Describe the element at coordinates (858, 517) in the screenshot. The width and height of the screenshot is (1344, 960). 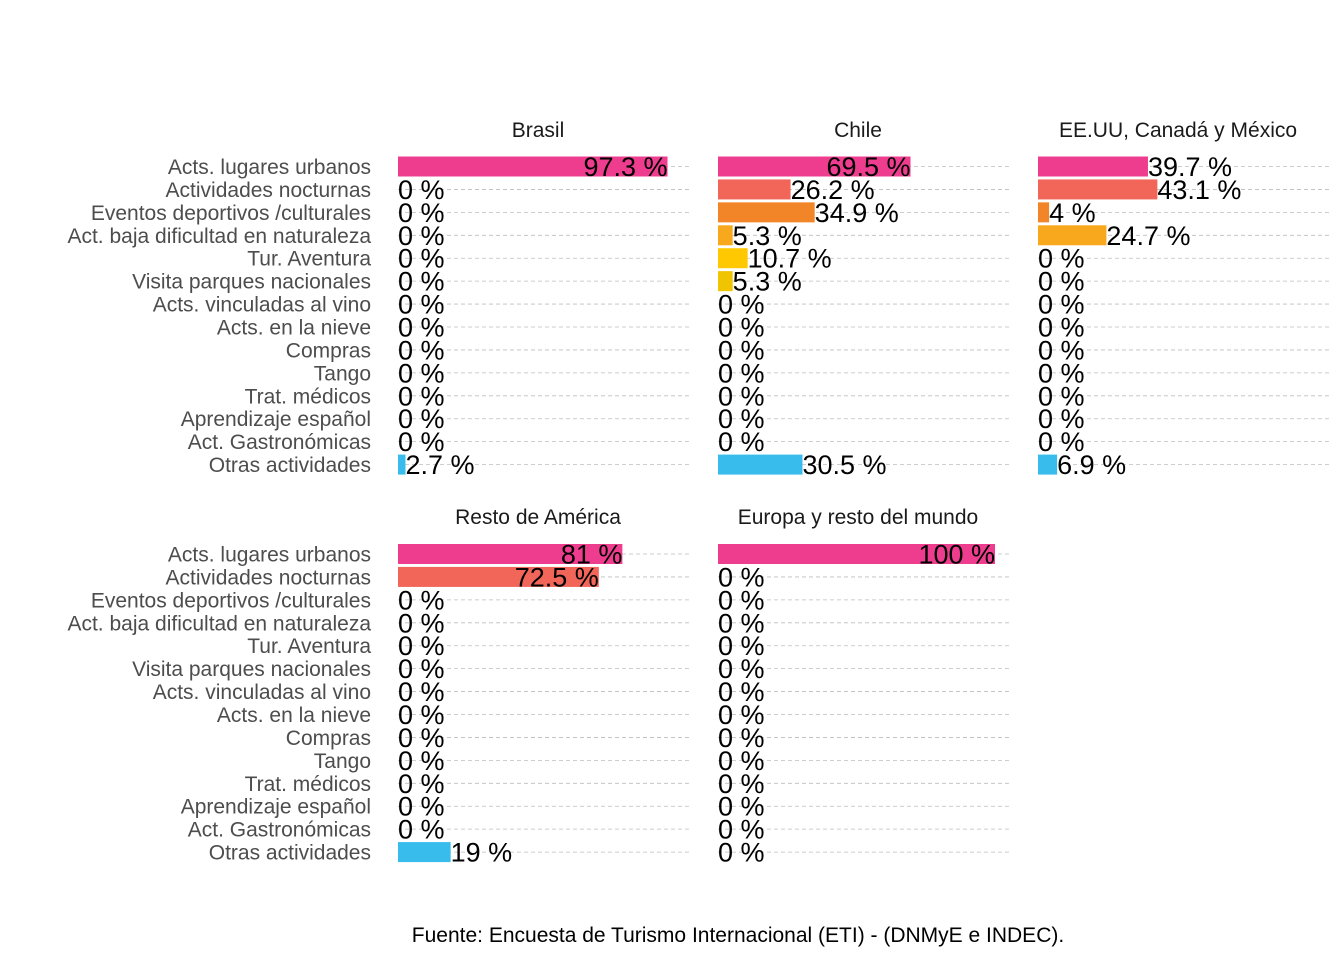
I see `panel-title: Europa y resto del mundo` at that location.